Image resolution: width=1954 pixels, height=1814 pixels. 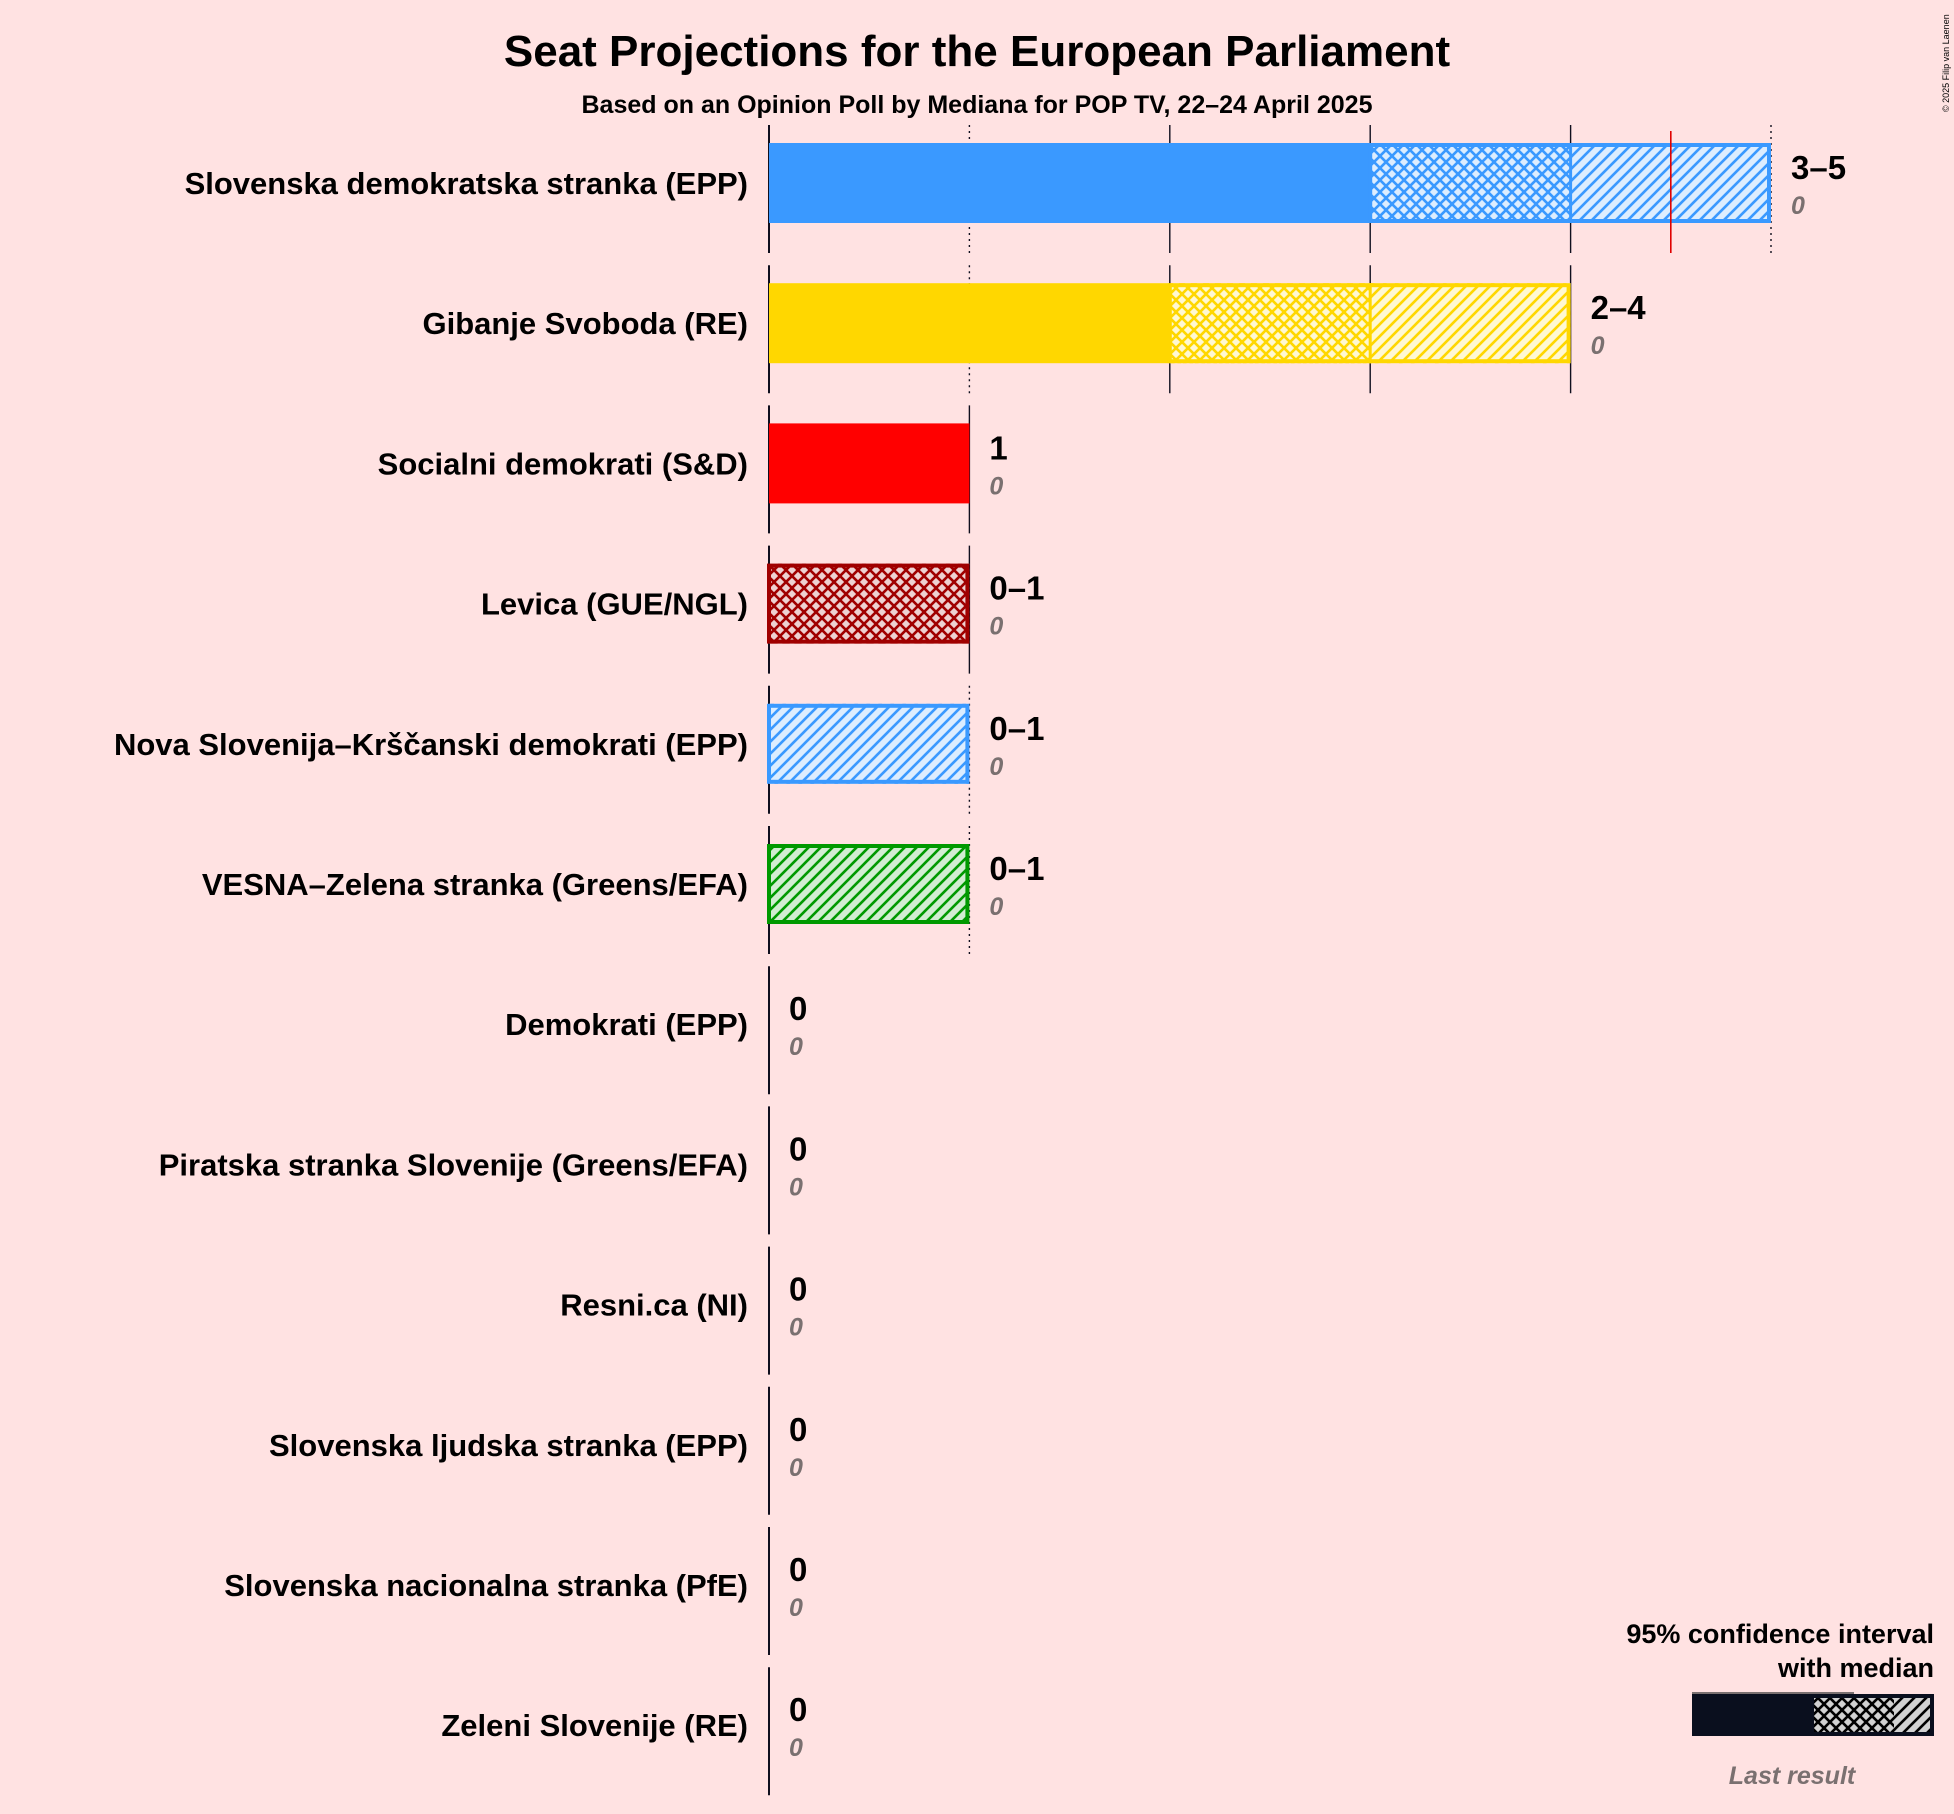 I want to click on party-row: Gibanje Svoboda (RE) 2–4 0, so click(x=1034, y=329).